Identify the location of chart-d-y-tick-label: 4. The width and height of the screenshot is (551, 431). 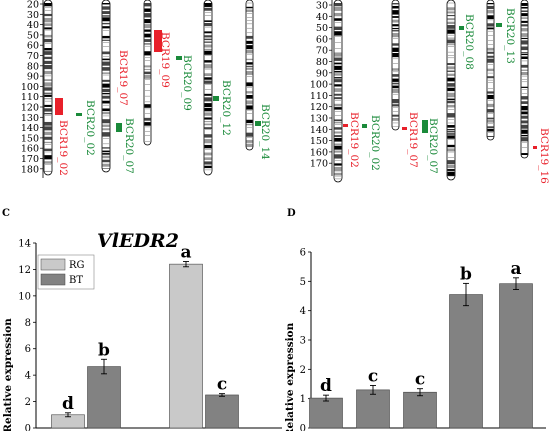
(303, 311).